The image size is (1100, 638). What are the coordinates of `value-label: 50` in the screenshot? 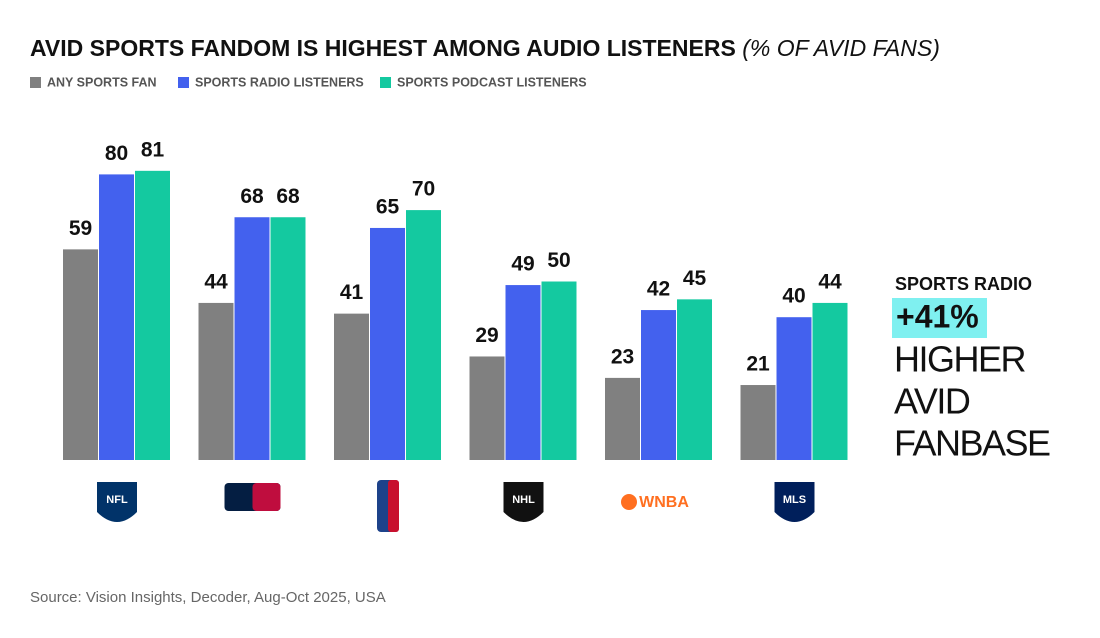 It's located at (558, 260).